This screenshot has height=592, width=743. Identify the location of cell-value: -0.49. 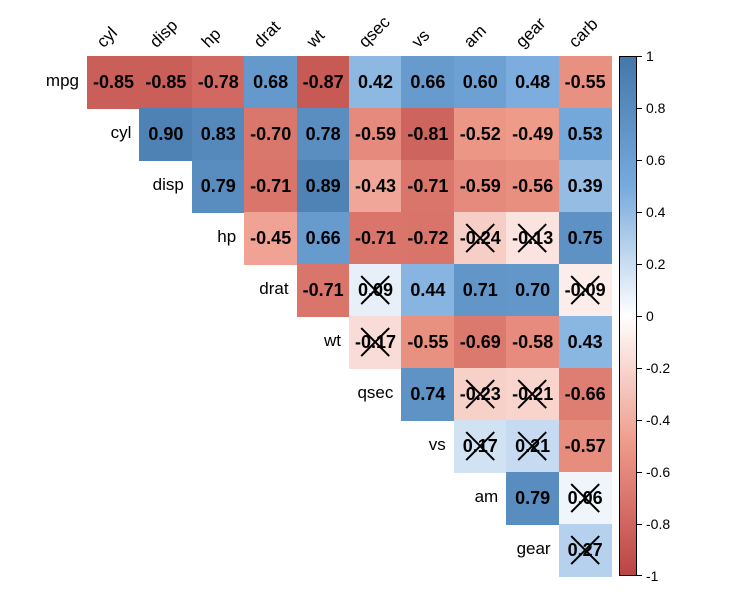
(533, 133).